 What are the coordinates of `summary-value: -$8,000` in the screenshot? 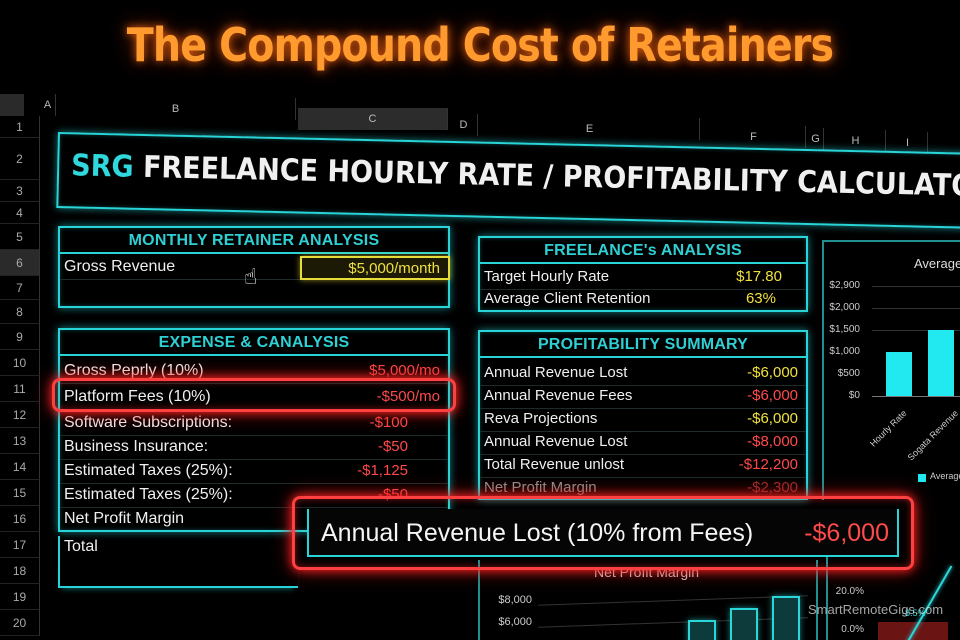 It's located at (772, 441).